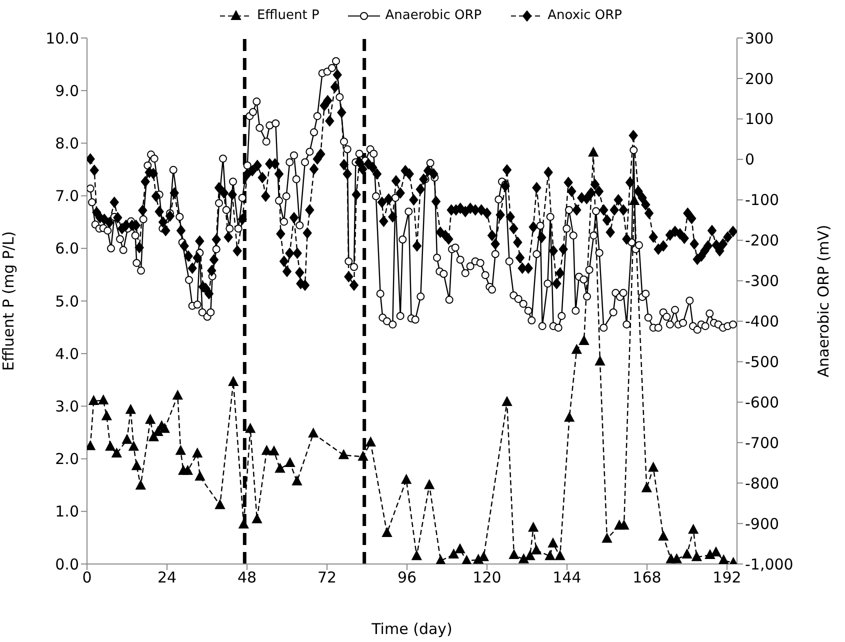 This screenshot has width=845, height=642. I want to click on y2-tick-label: -200, so click(762, 241).